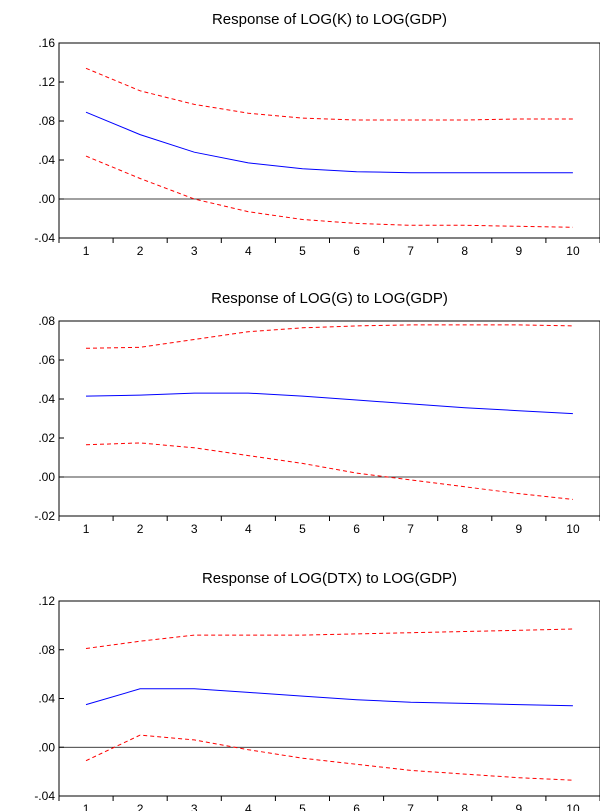 This screenshot has height=811, width=600. I want to click on y-tick-label: .02, so click(46, 438).